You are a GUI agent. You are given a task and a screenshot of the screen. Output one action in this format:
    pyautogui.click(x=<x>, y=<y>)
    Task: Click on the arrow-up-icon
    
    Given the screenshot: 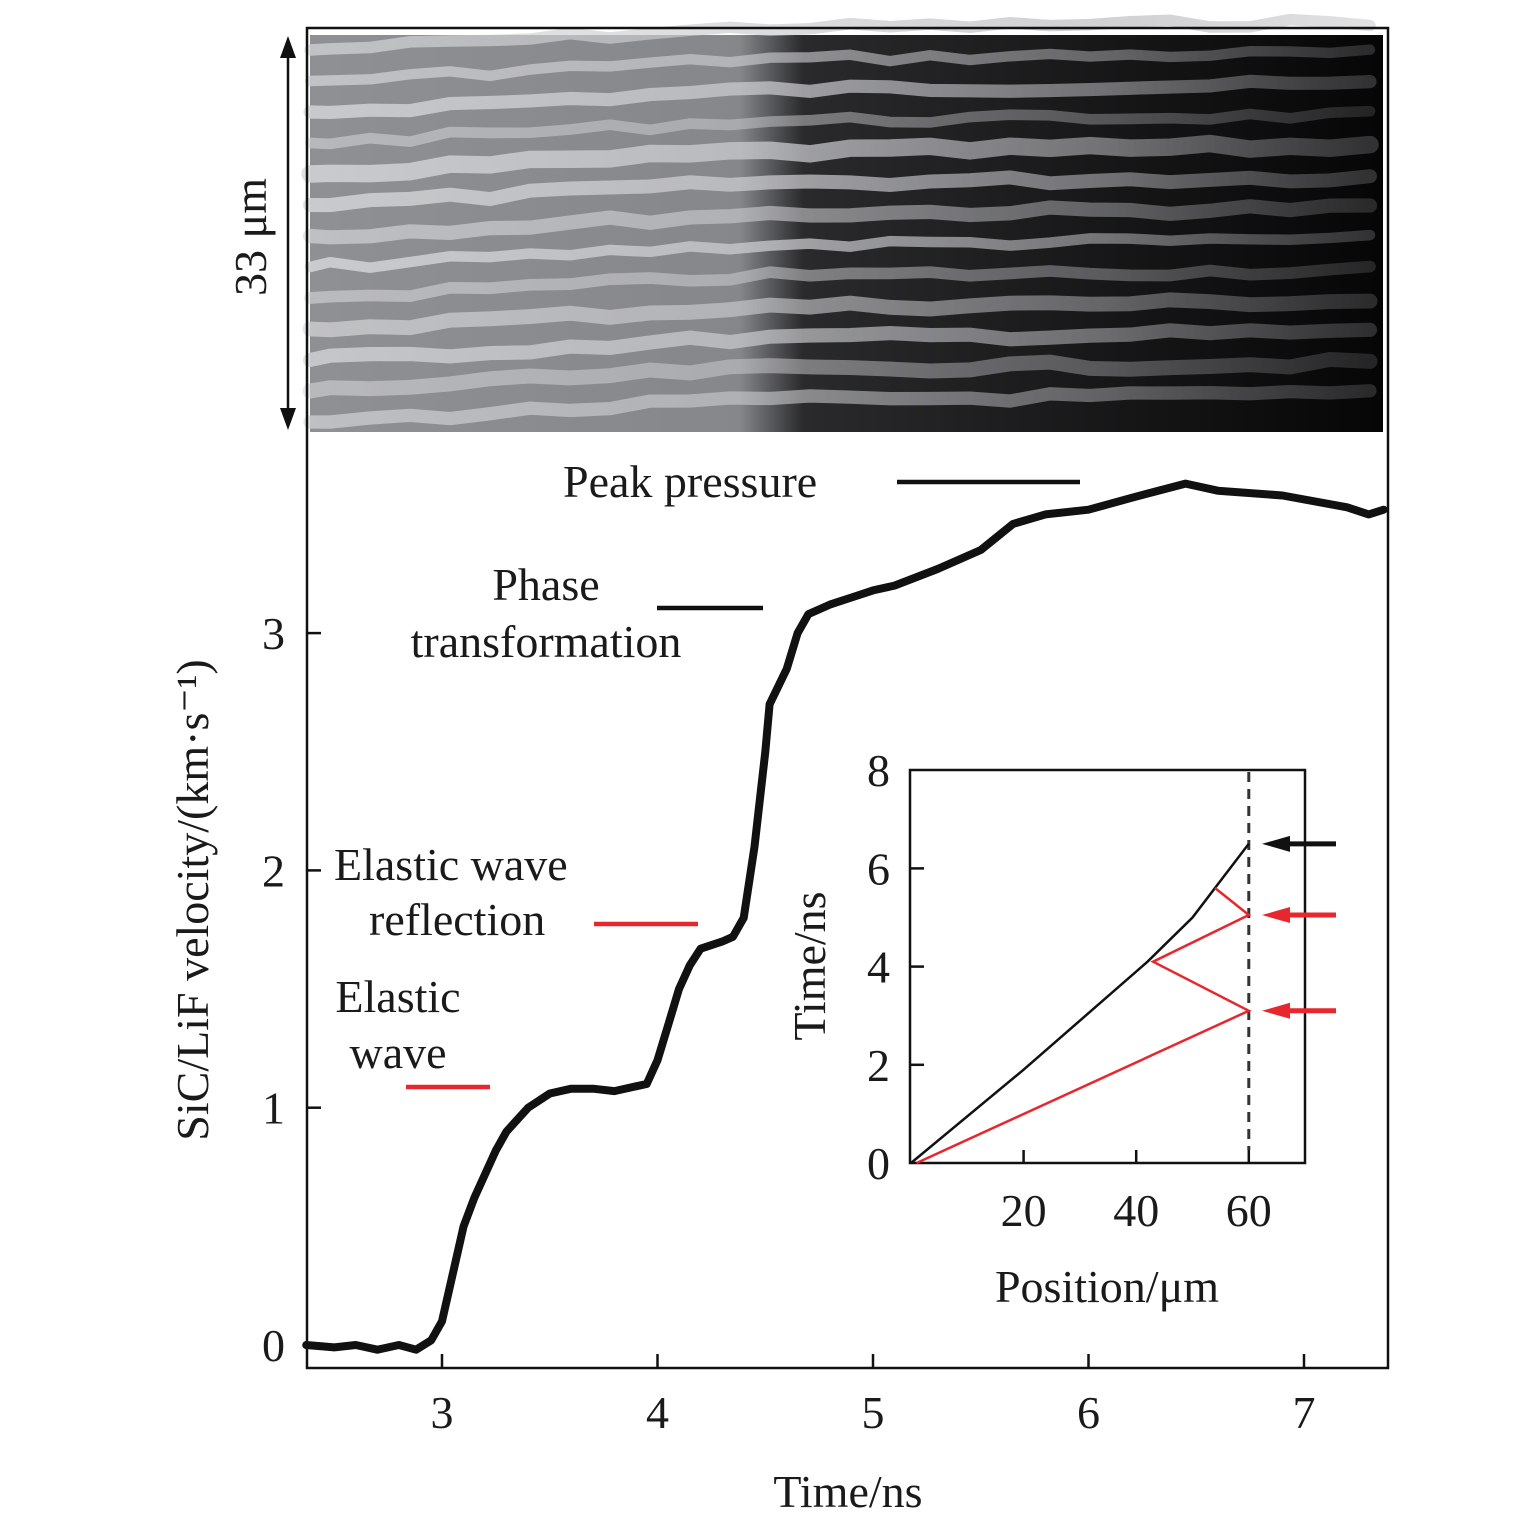 What is the action you would take?
    pyautogui.click(x=288, y=47)
    